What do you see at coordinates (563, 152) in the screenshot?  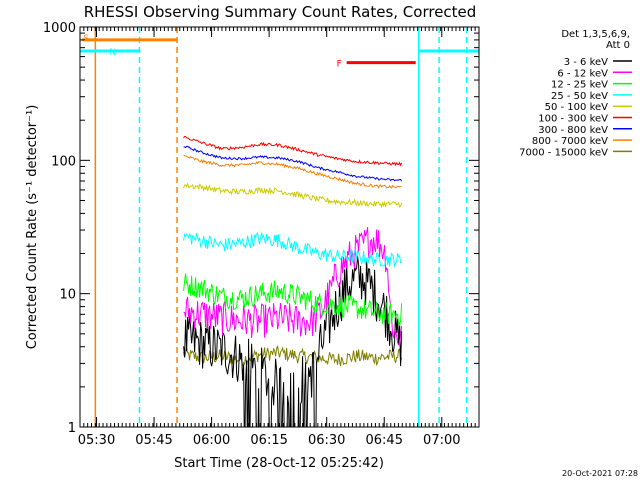 I see `legend-label: 7000 - 15000 keV` at bounding box center [563, 152].